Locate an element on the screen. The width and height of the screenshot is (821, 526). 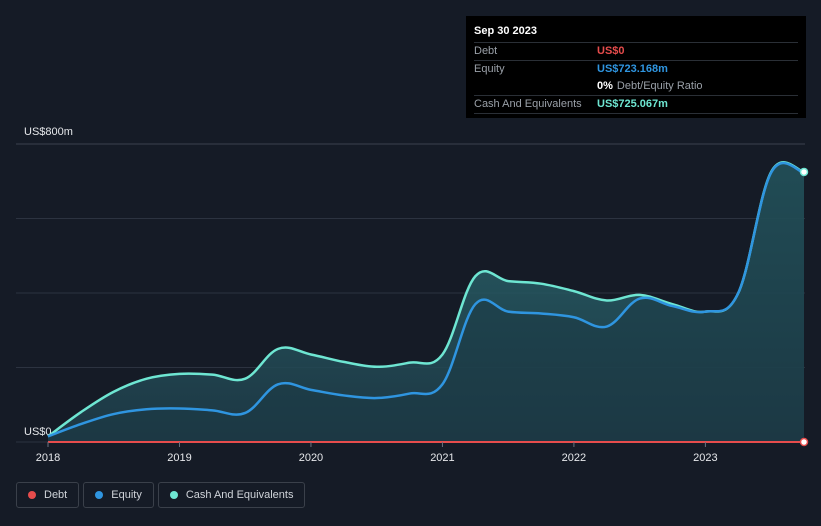
x-tick-label: 2018 is located at coordinates (48, 458).